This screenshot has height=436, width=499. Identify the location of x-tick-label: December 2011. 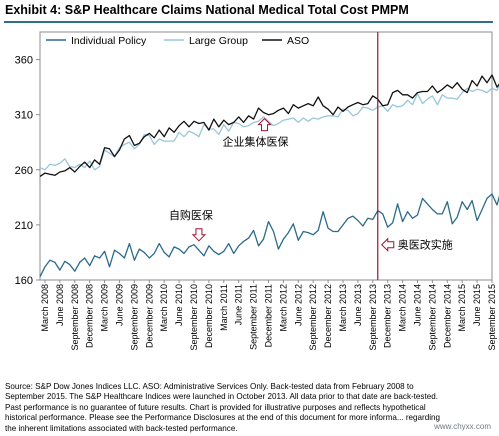
(268, 315).